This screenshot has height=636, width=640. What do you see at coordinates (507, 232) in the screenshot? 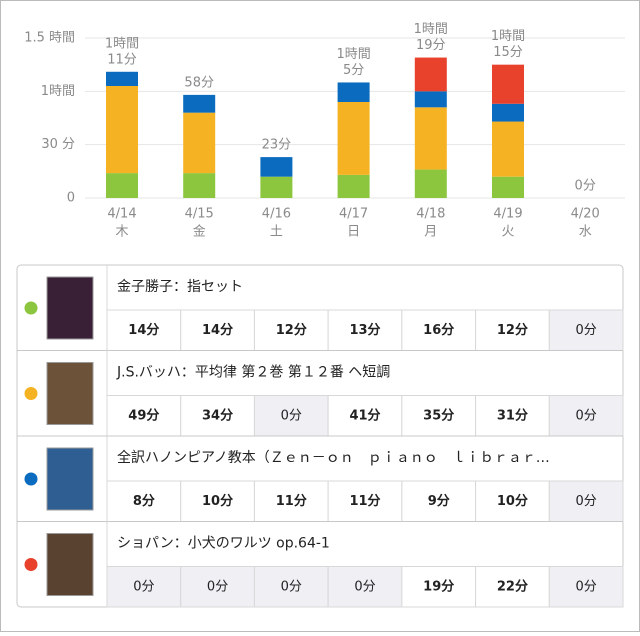
I see `x-tick-weekday: 火` at bounding box center [507, 232].